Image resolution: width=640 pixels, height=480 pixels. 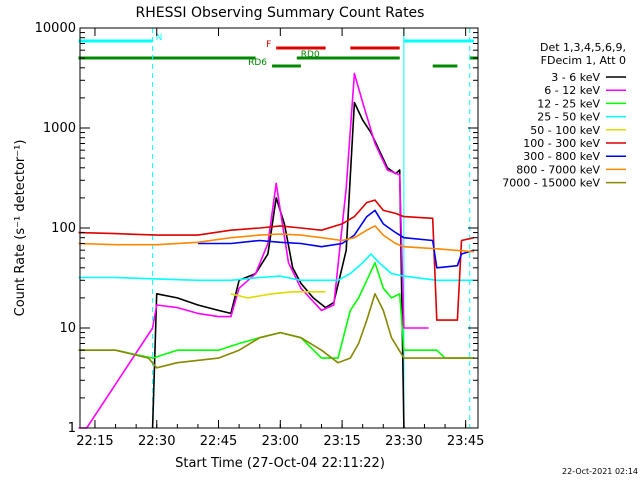 What do you see at coordinates (561, 143) in the screenshot?
I see `legend-label-5: 100 - 300 keV` at bounding box center [561, 143].